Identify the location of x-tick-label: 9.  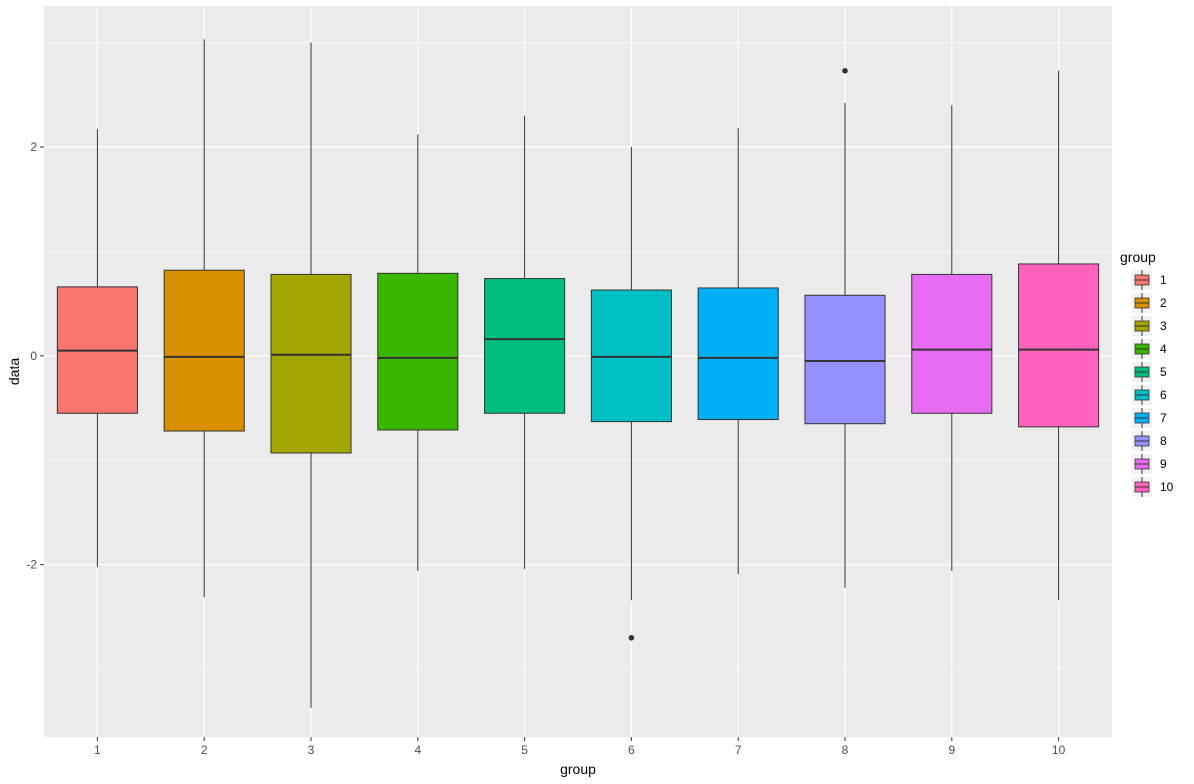
(951, 750).